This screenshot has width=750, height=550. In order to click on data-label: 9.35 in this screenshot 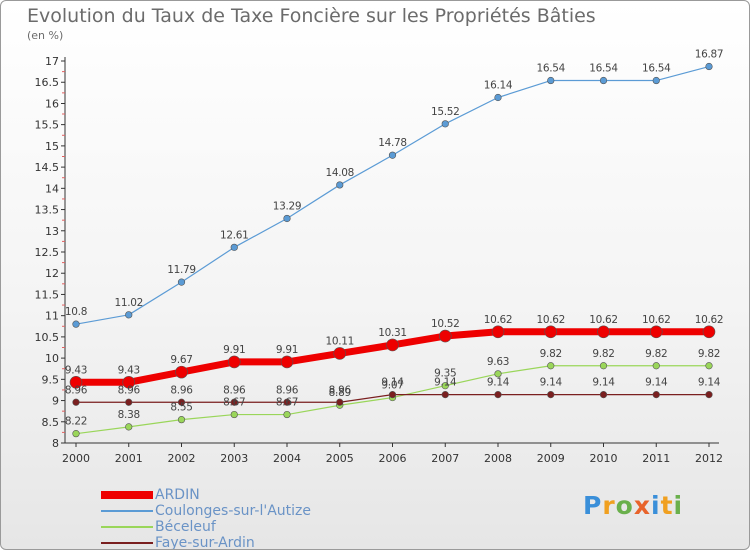, I will do `click(445, 374)`.